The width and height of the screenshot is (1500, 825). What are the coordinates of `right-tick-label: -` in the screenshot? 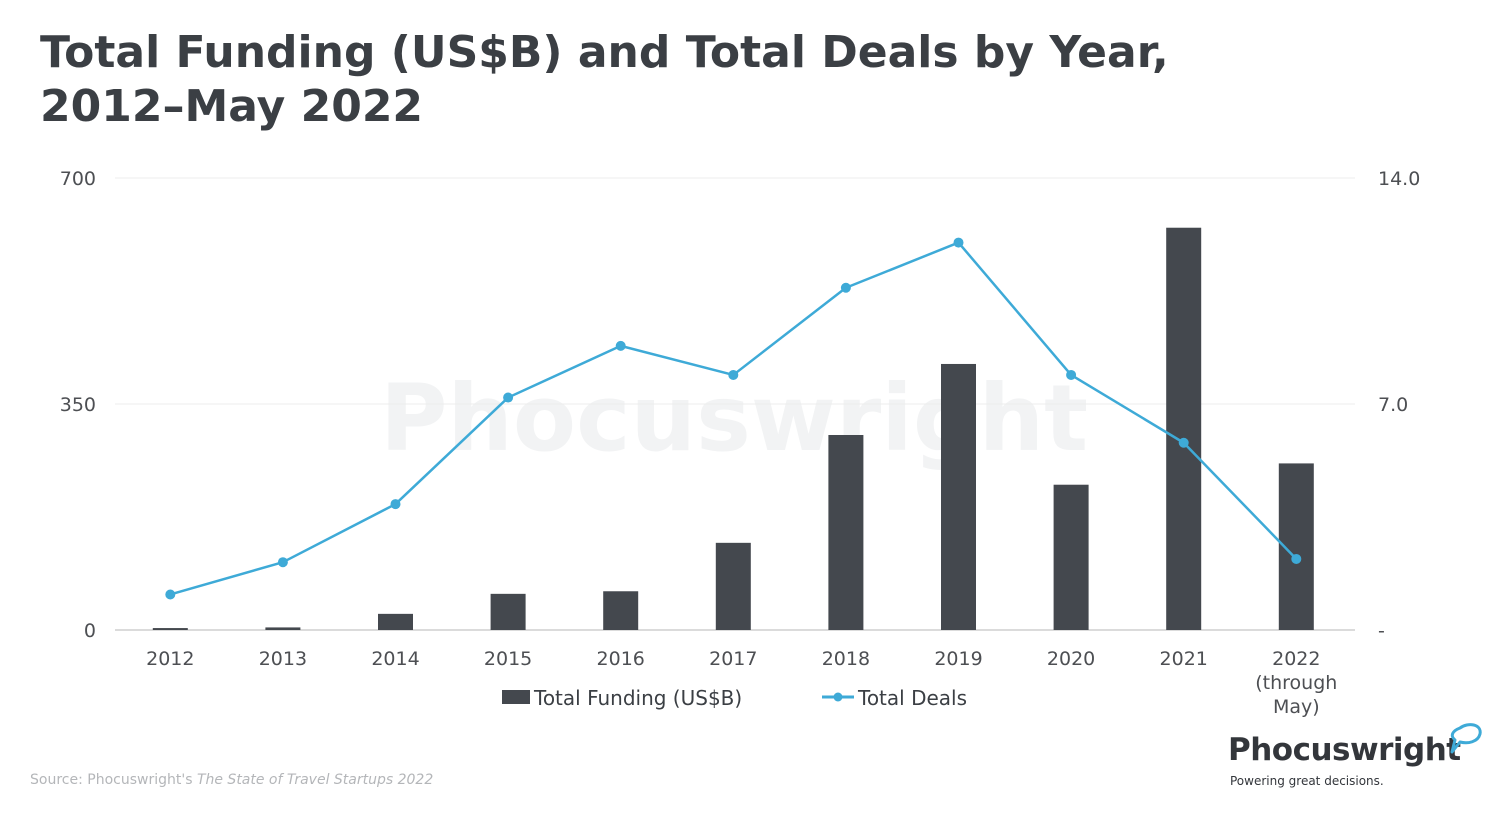 It's located at (1381, 631).